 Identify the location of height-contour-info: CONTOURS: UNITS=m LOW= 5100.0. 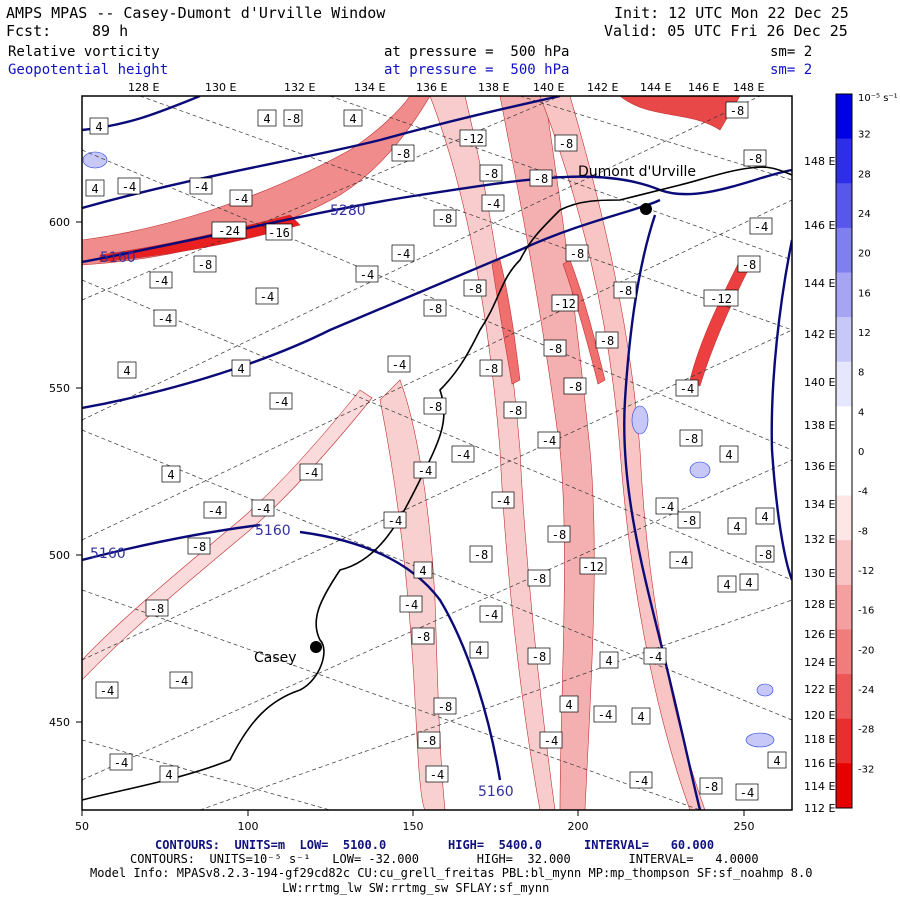
(271, 845).